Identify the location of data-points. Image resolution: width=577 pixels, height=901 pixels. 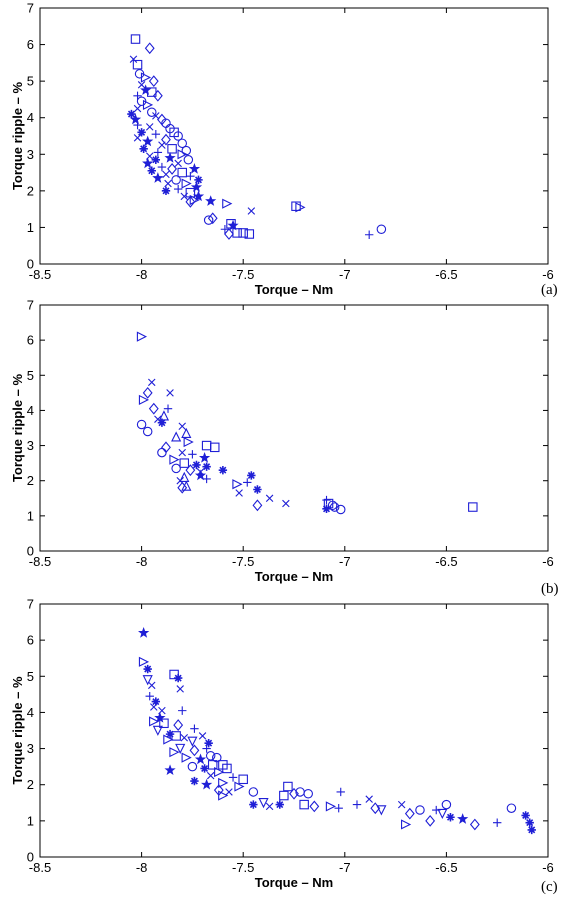
(257, 137).